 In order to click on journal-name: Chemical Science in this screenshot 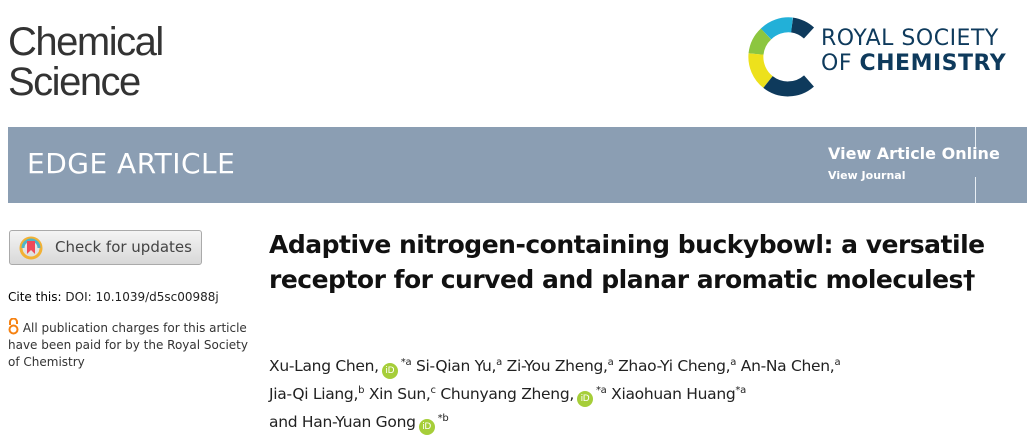, I will do `click(86, 62)`.